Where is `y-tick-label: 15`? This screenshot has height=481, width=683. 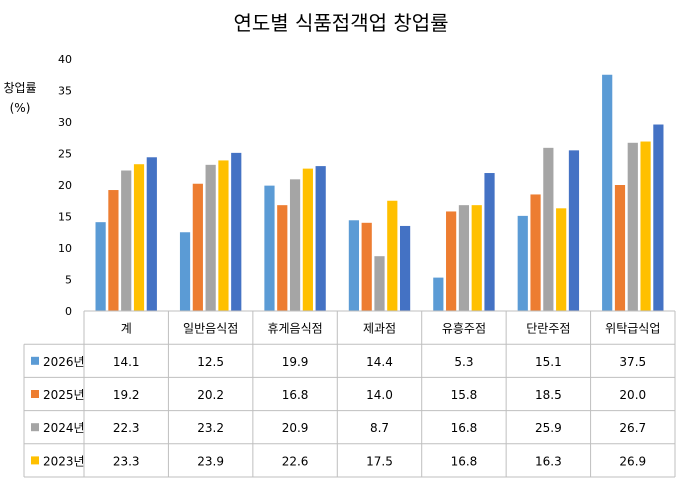
y-tick-label: 15 is located at coordinates (65, 217).